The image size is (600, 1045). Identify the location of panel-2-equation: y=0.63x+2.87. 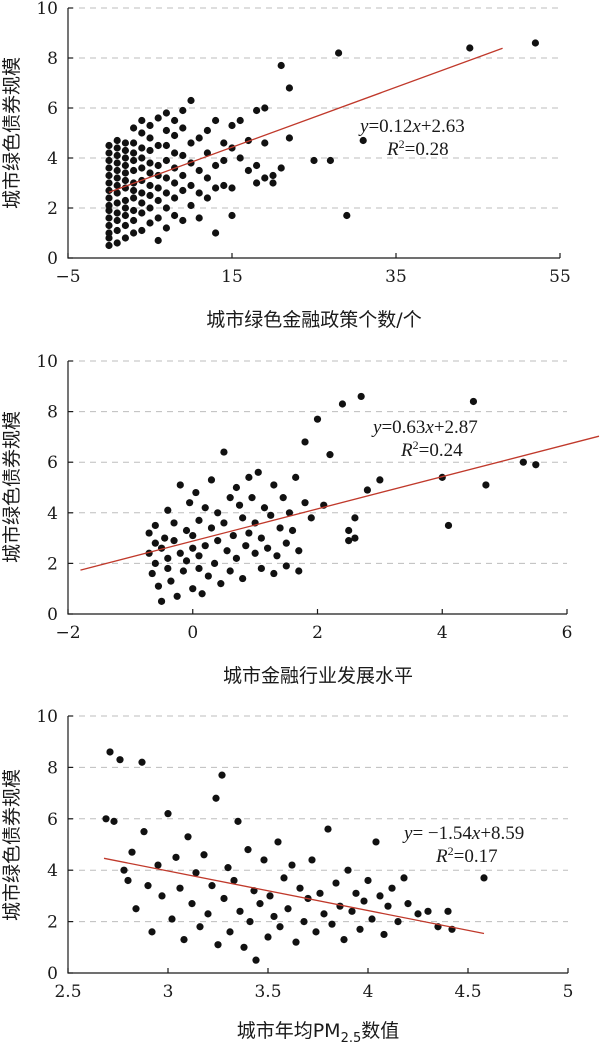
(424, 427).